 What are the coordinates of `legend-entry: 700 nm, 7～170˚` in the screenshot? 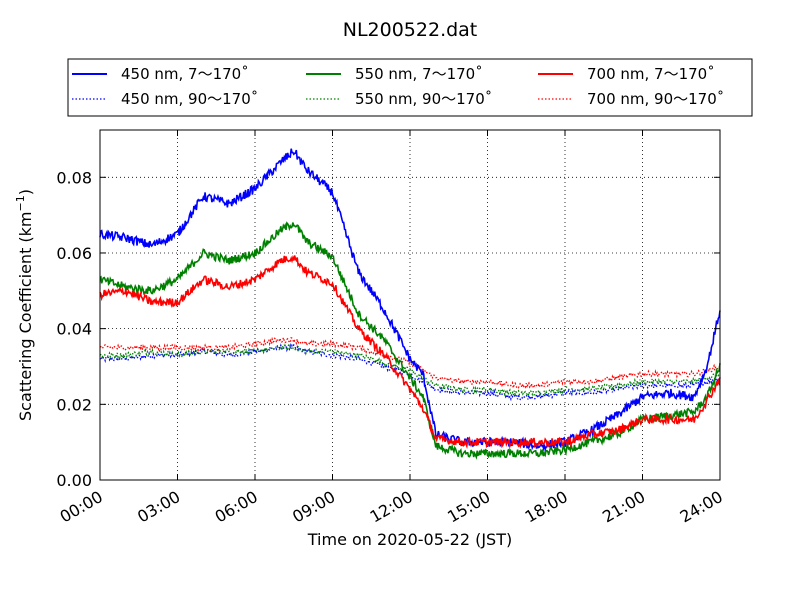 It's located at (626, 74).